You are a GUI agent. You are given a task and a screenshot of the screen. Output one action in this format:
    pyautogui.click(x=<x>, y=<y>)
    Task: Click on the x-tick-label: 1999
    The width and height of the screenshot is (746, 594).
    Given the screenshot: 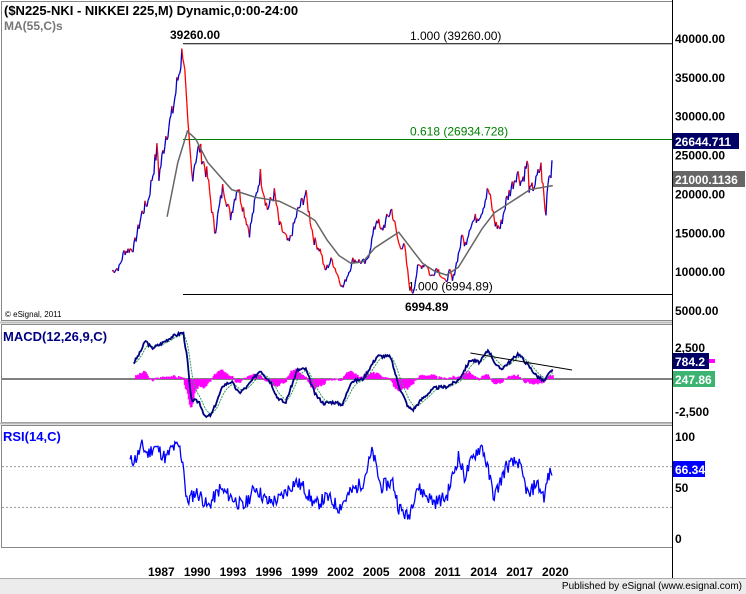 What is the action you would take?
    pyautogui.click(x=304, y=571)
    